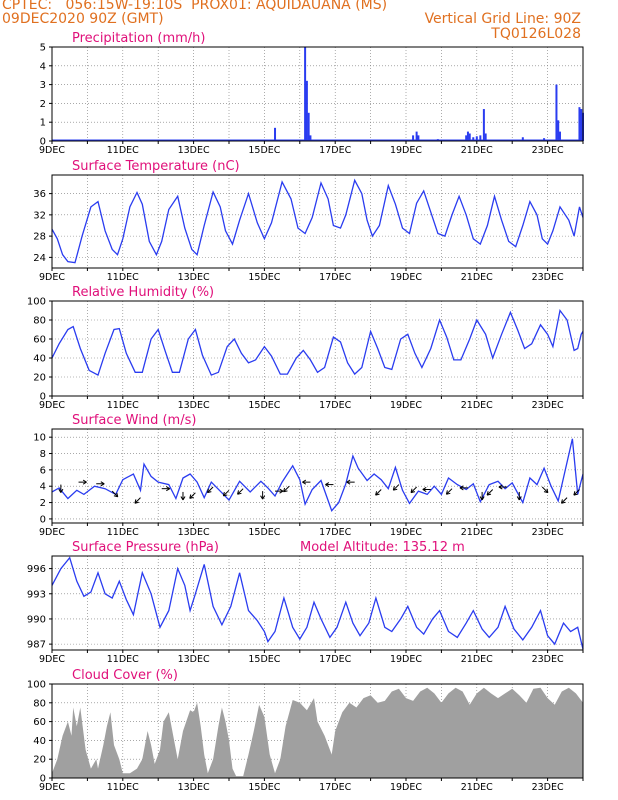  I want to click on wind-ytick-label: 4, so click(43, 487).